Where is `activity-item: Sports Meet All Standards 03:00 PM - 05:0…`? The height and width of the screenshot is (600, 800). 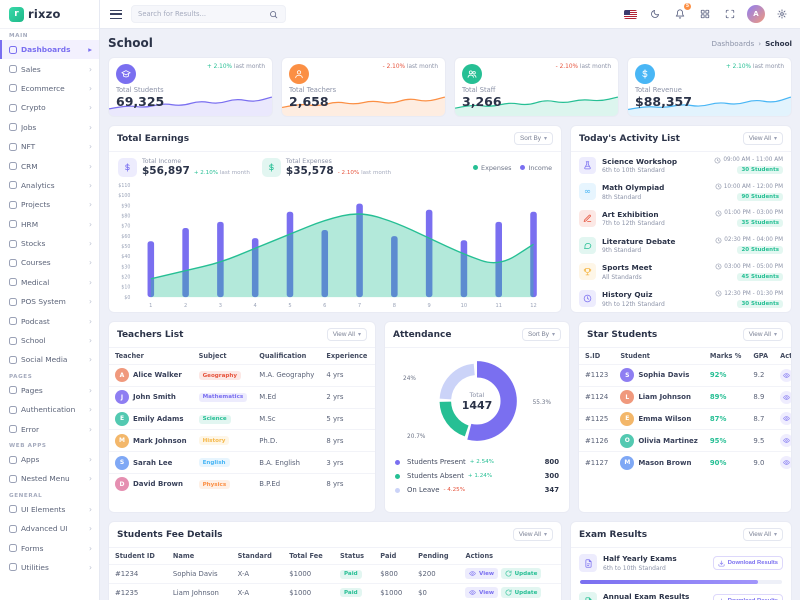 activity-item: Sports Meet All Standards 03:00 PM - 05:0… is located at coordinates (681, 272).